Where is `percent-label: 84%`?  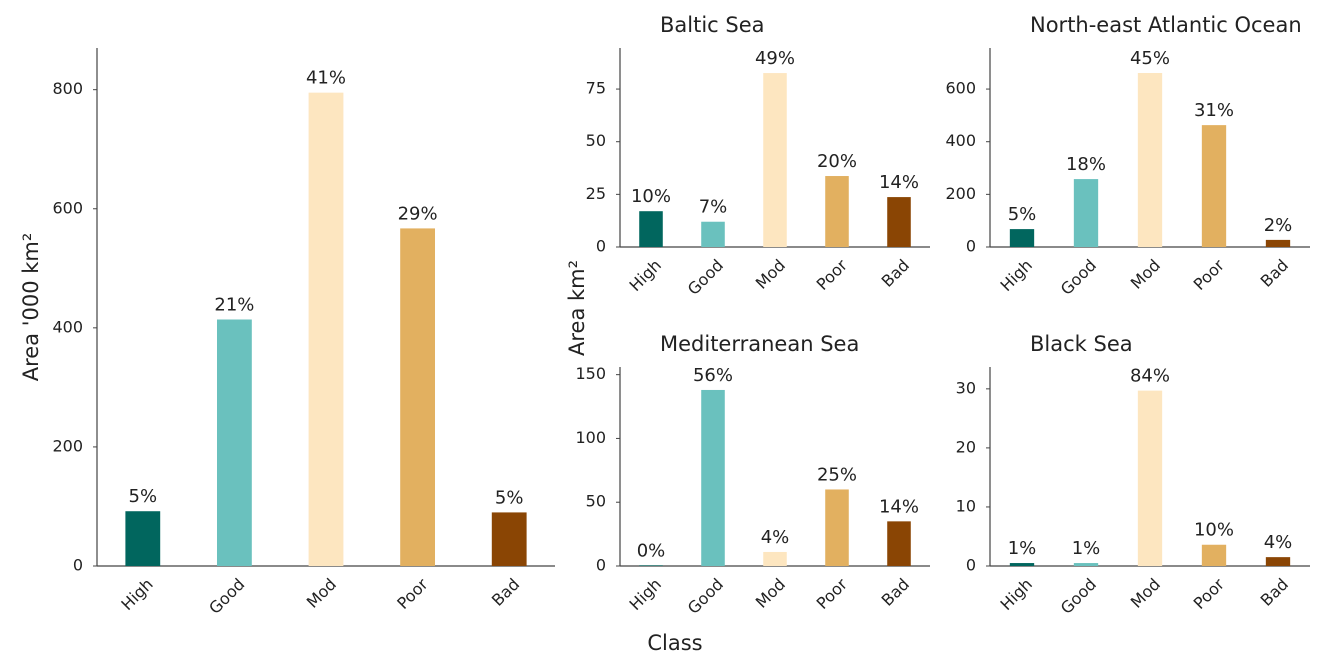 percent-label: 84% is located at coordinates (1150, 376).